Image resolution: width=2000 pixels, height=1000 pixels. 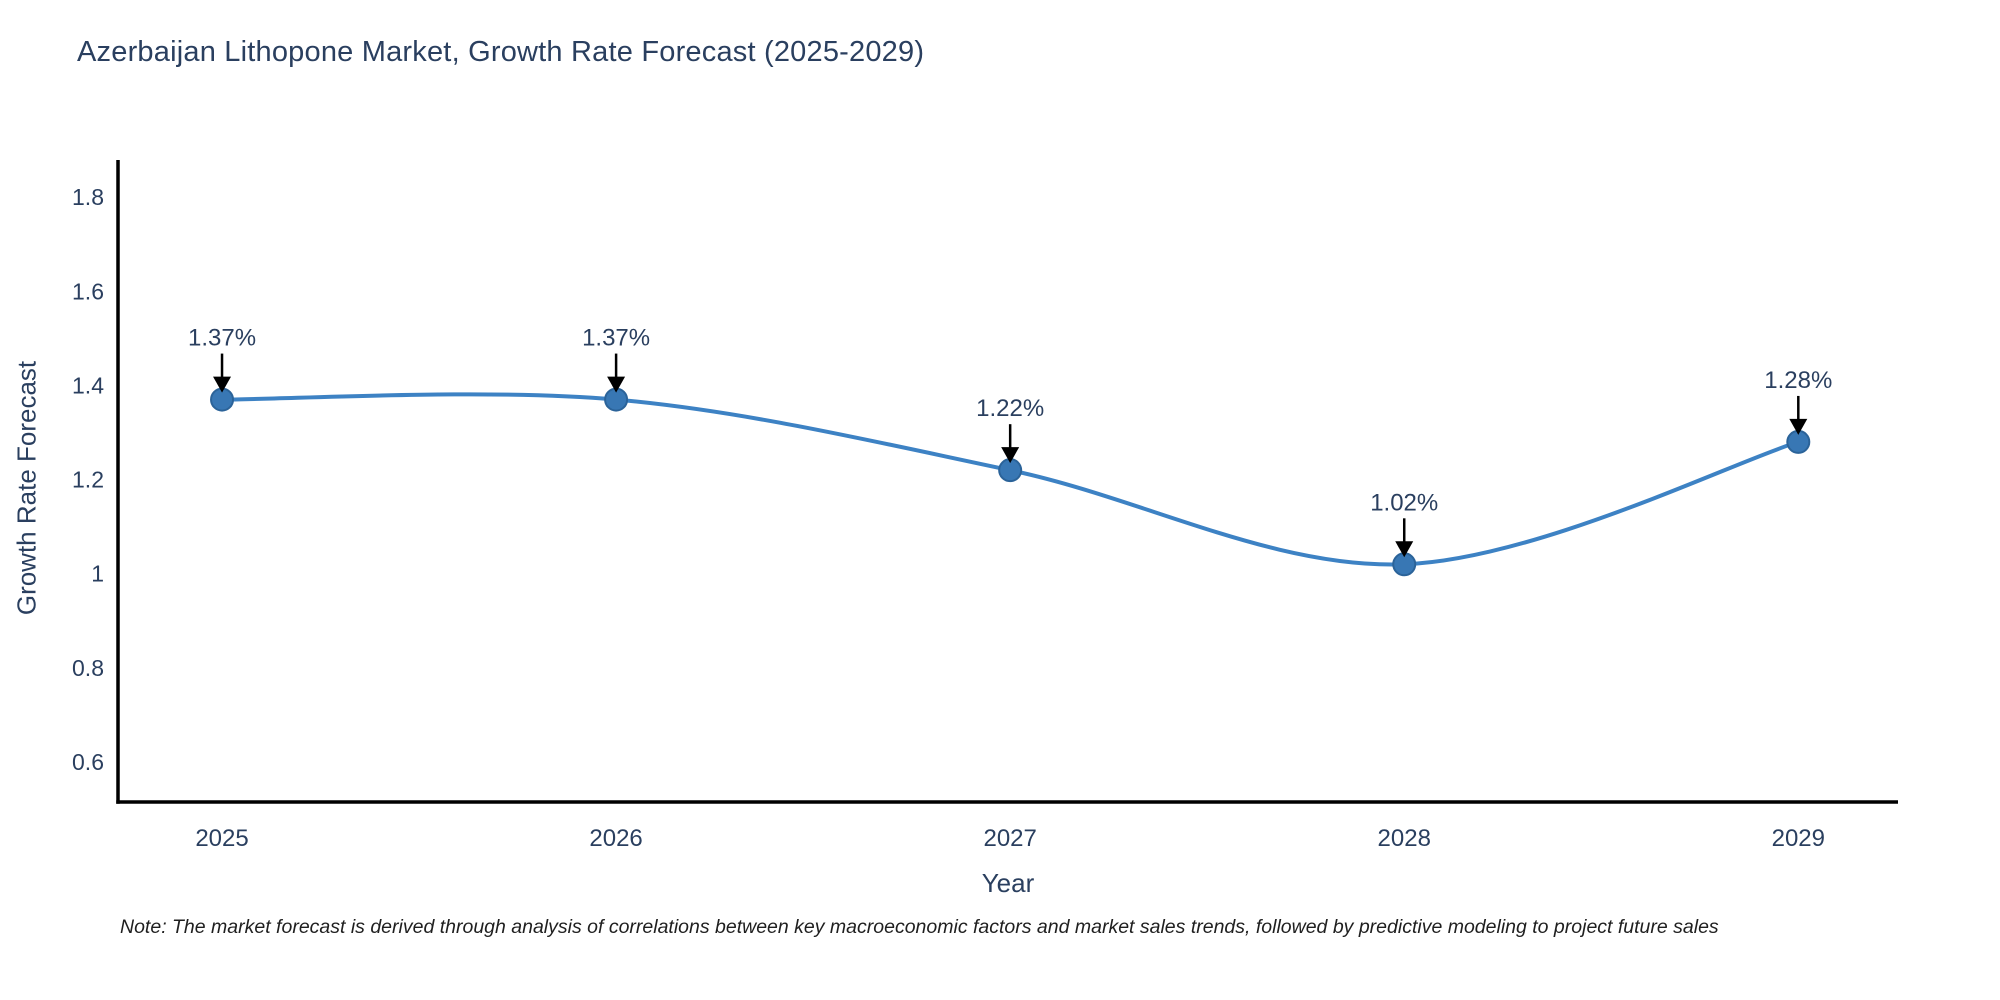 I want to click on y-axis-title: Growth Rate Forecast, so click(x=26, y=488).